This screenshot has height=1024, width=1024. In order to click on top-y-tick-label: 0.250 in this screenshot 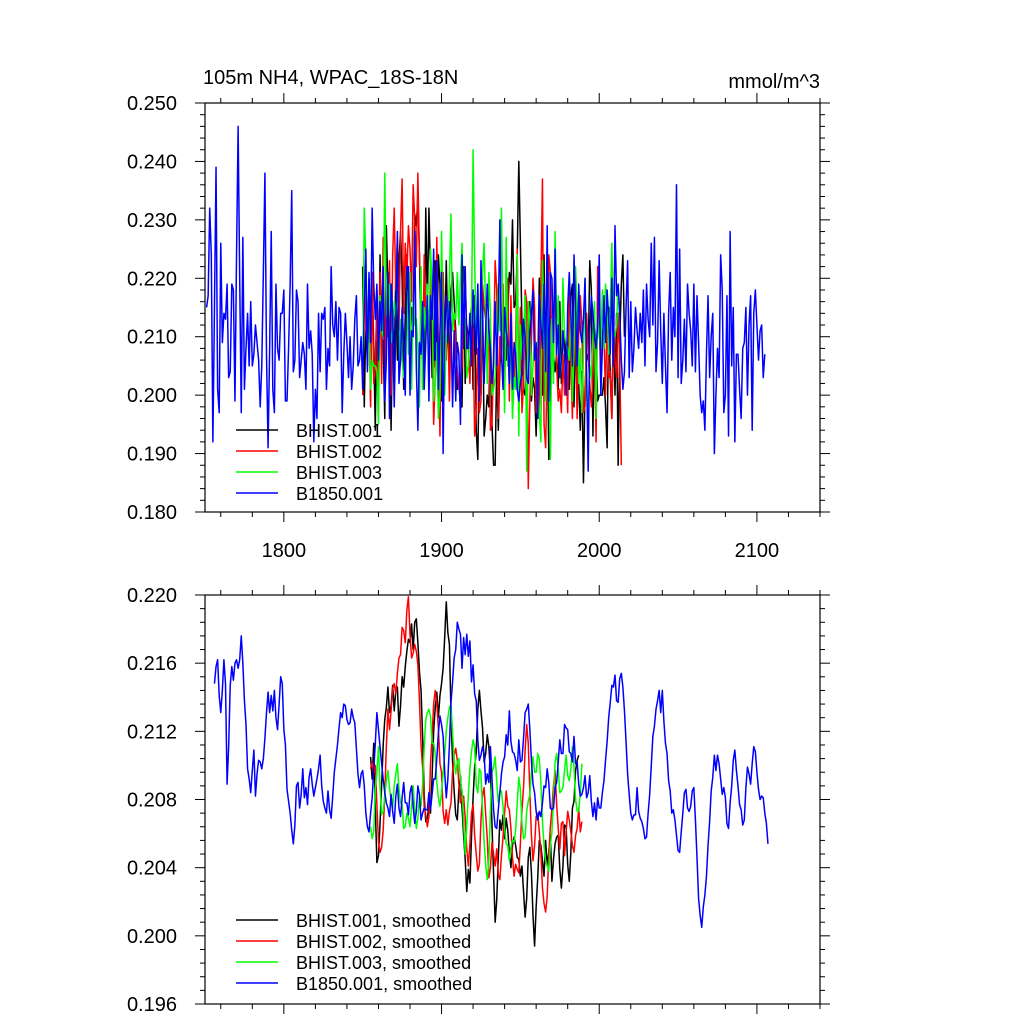, I will do `click(152, 104)`.